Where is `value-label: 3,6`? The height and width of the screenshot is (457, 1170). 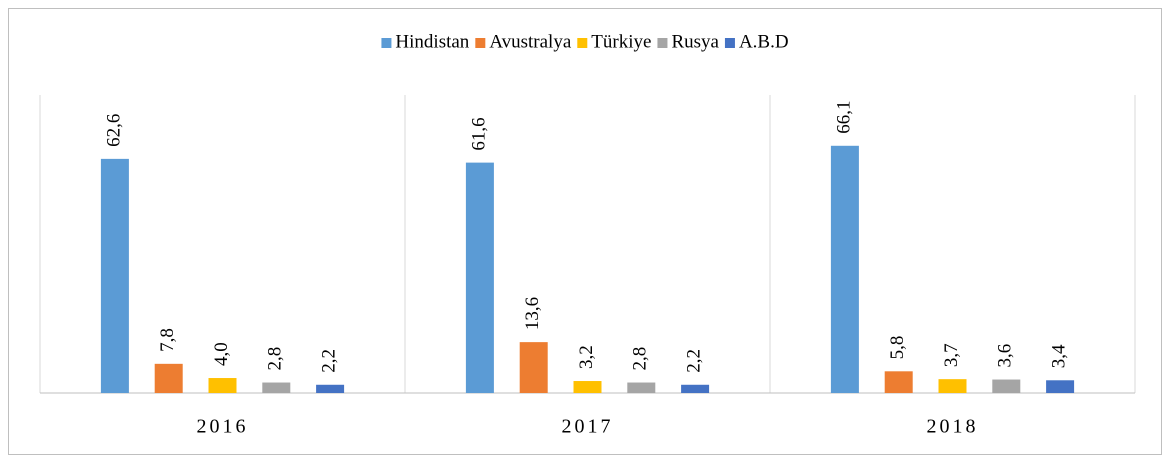 value-label: 3,6 is located at coordinates (1005, 356).